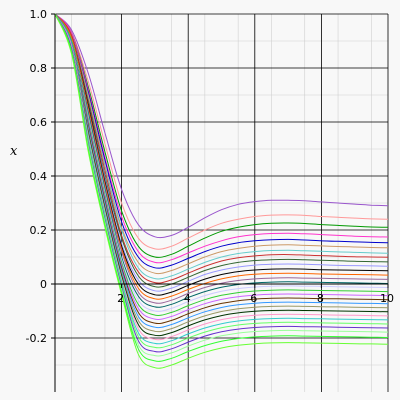 Image resolution: width=400 pixels, height=400 pixels. What do you see at coordinates (187, 298) in the screenshot?
I see `x-tick-label: 4` at bounding box center [187, 298].